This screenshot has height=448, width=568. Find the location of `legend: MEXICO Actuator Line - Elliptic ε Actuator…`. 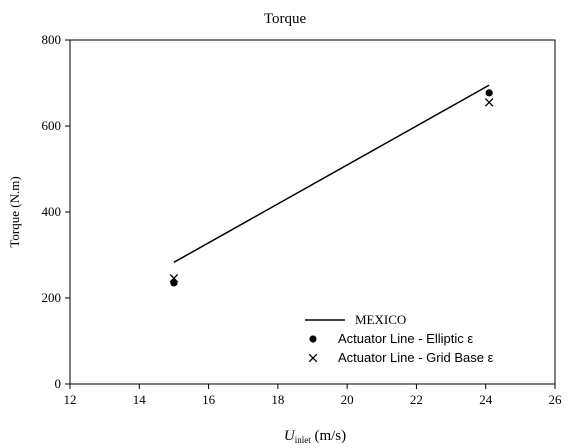

legend: MEXICO Actuator Line - Elliptic ε Actuator… is located at coordinates (399, 338).